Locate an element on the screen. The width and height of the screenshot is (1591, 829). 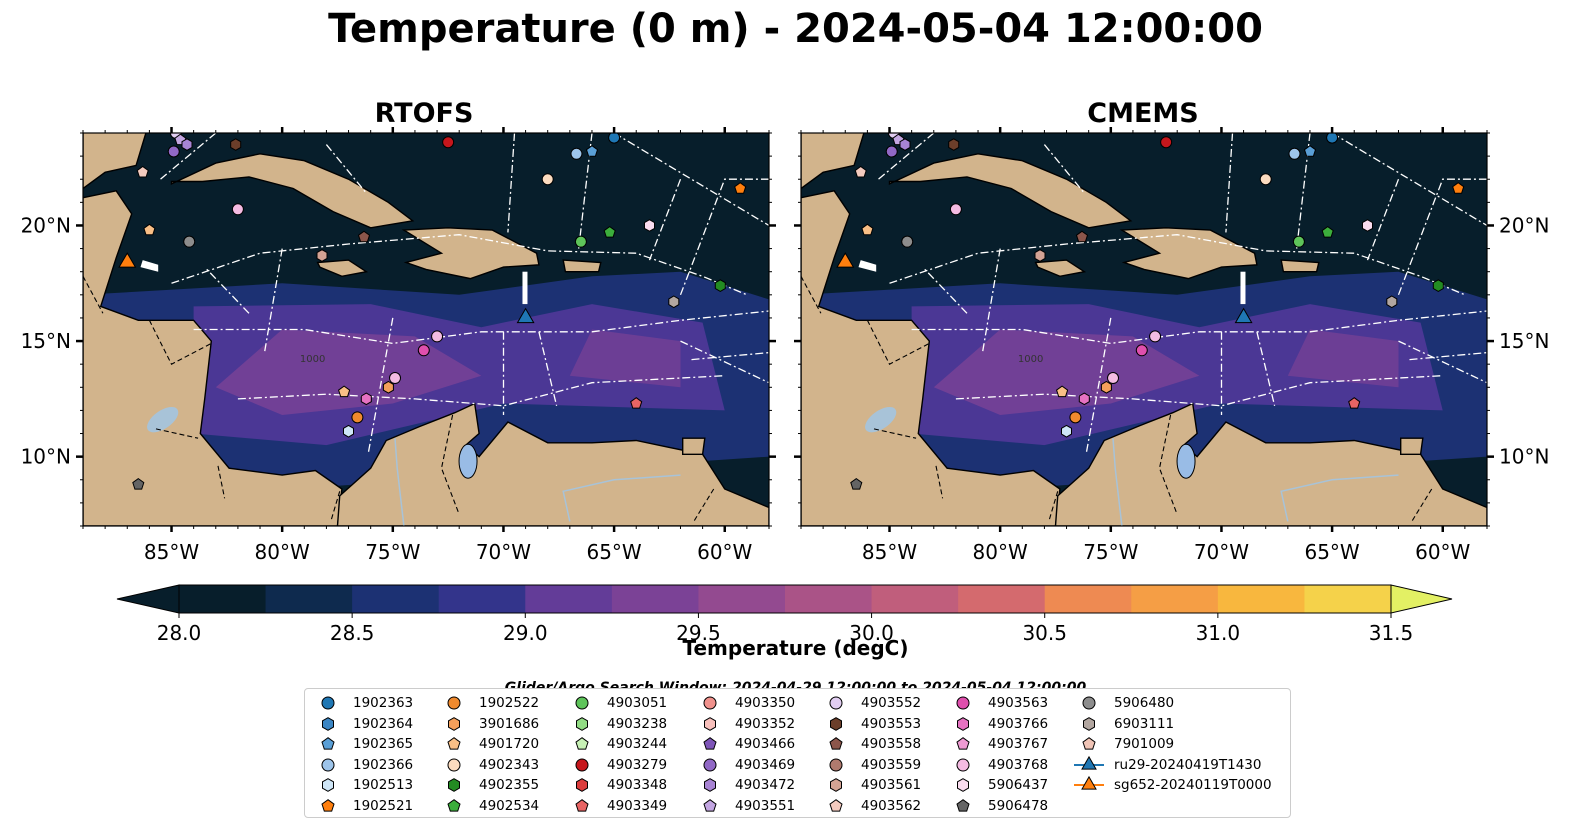
legend-item-4903469: 4903469 is located at coordinates (745, 765).